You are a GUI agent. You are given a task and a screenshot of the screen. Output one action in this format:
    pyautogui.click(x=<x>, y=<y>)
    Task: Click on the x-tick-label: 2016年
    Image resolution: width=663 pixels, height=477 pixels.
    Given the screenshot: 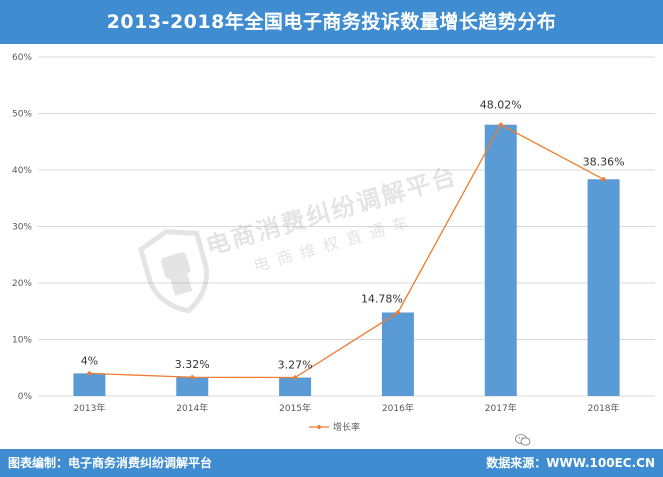 What is the action you would take?
    pyautogui.click(x=398, y=408)
    